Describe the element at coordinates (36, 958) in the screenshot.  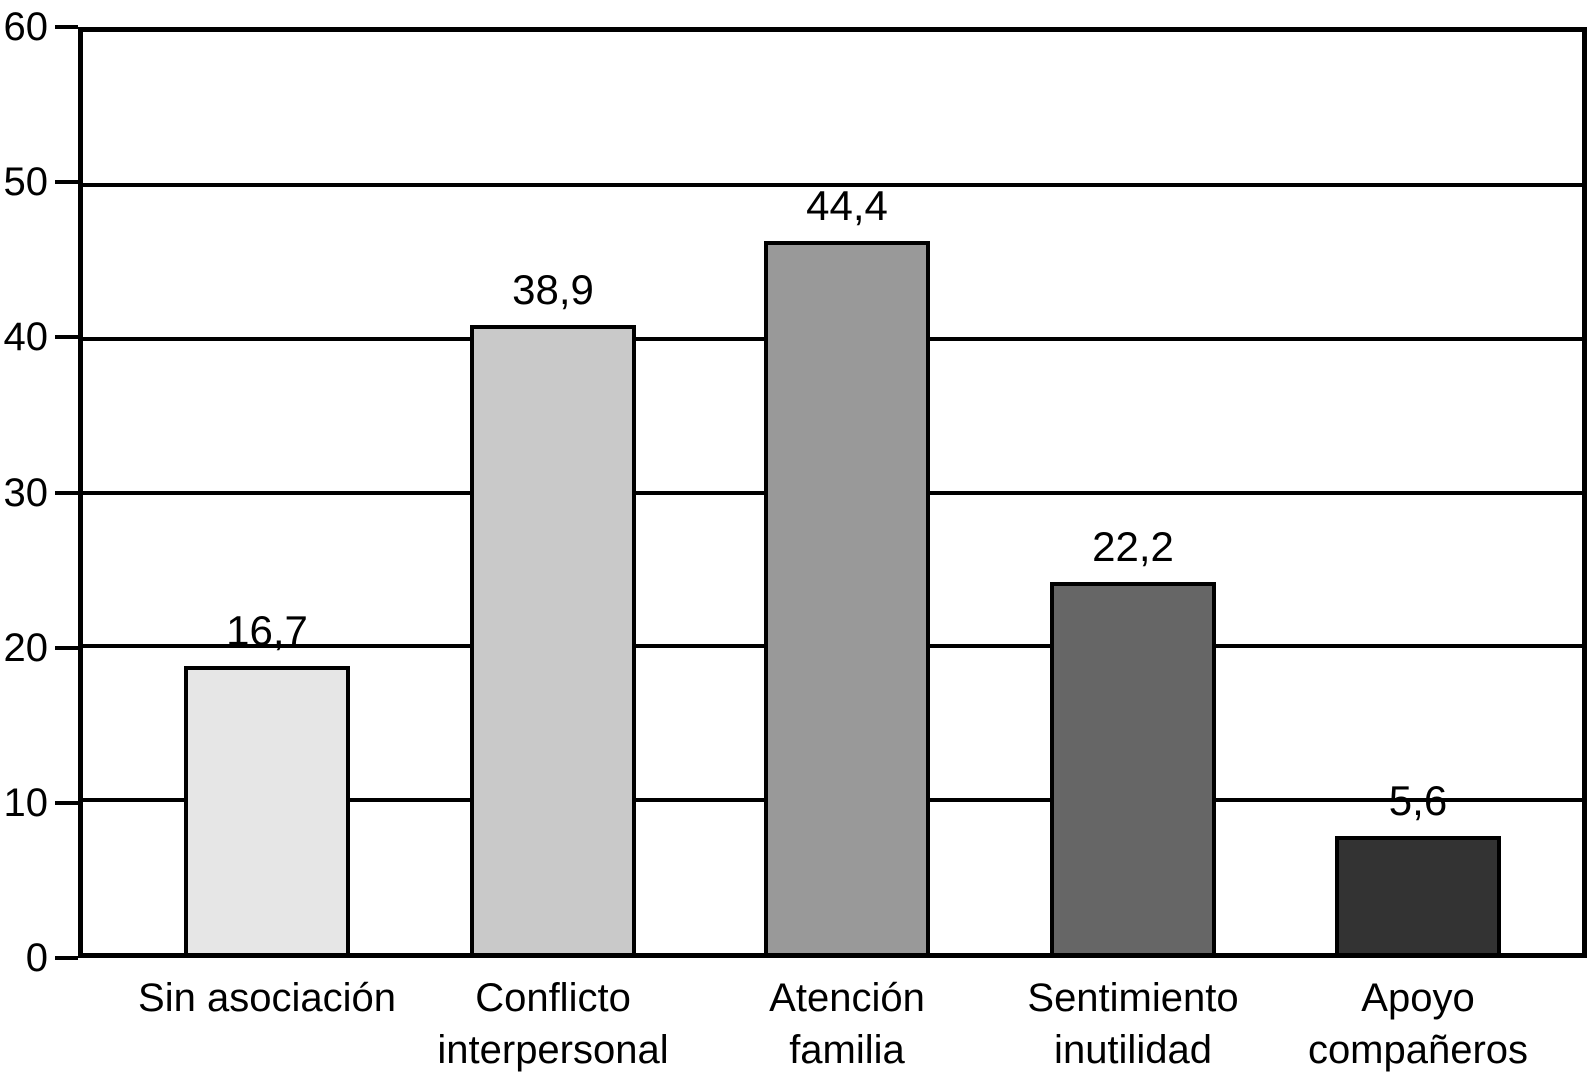
I see `y-axis-tick-label: 0` at that location.